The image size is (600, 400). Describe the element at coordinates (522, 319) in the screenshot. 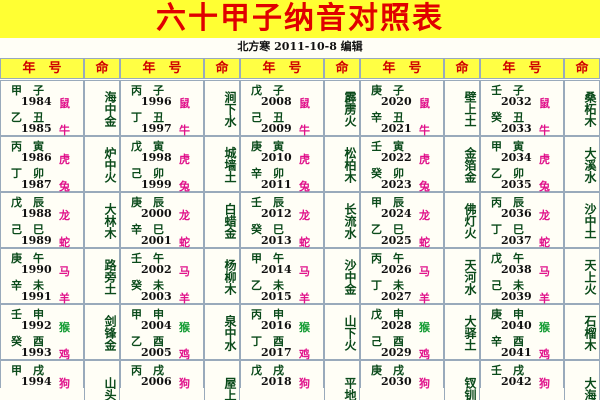

I see `year-cell: 庚 申 2040 猴` at that location.